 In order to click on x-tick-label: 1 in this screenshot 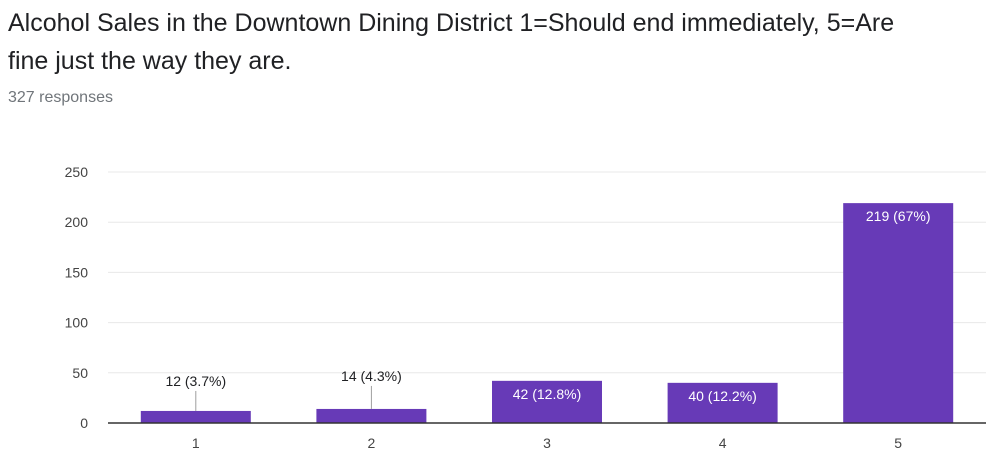, I will do `click(196, 443)`.